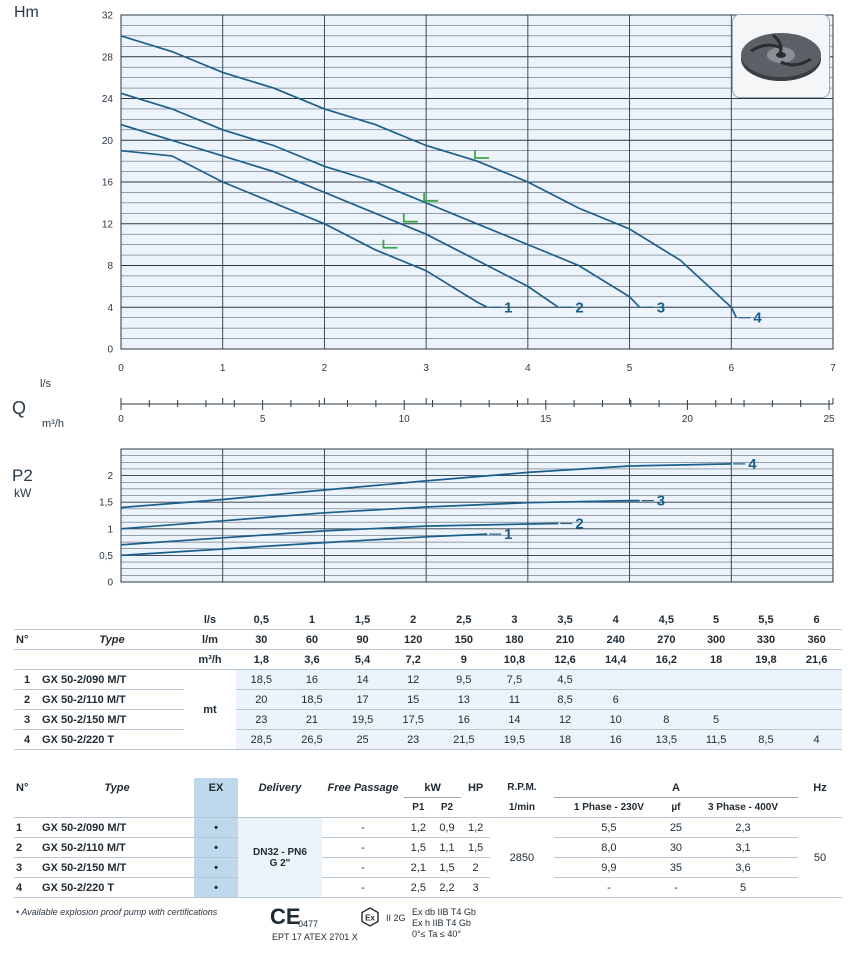 This screenshot has height=970, width=852. I want to click on spec-col-kw: kW, so click(433, 788).